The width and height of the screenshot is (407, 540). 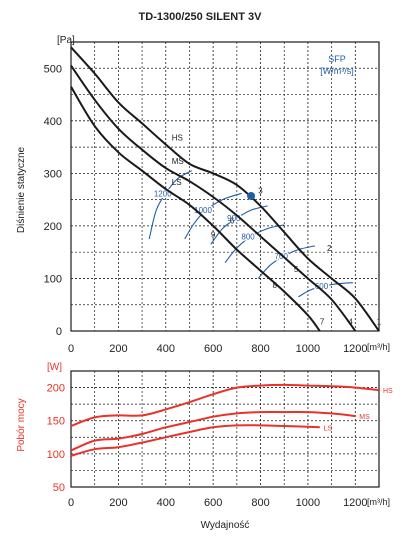 I want to click on point-label: 9, so click(x=213, y=234).